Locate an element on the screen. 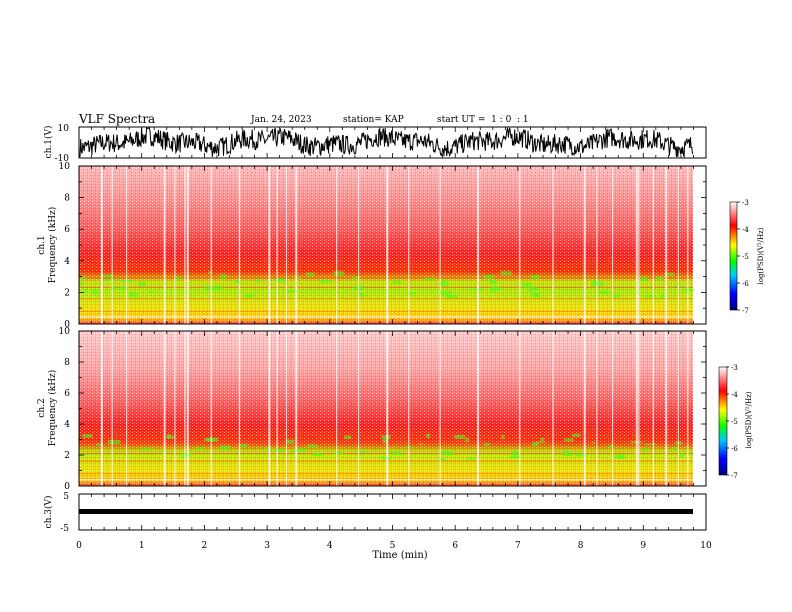 This screenshot has width=792, height=612. colorbar-tick-label: -3 is located at coordinates (745, 203).